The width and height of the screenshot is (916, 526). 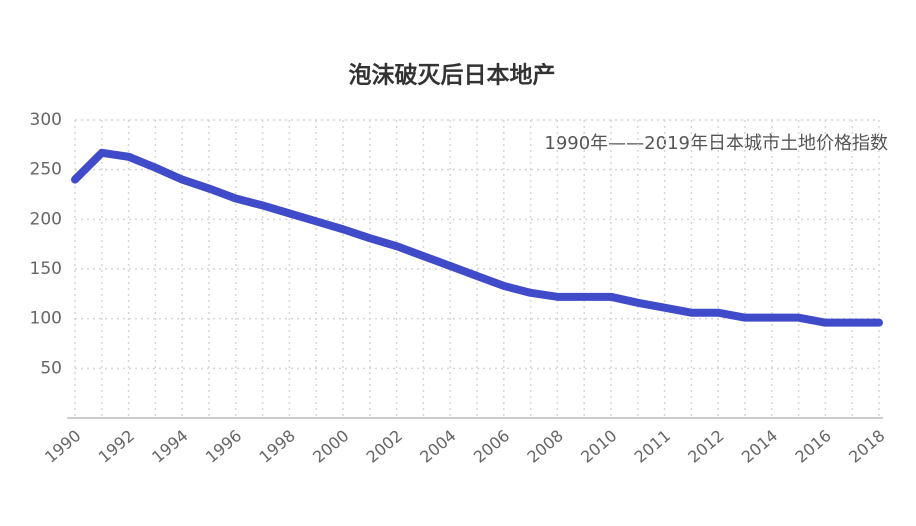 I want to click on annotation: 1990年——2019年日本城市土地价格指数, so click(x=716, y=143).